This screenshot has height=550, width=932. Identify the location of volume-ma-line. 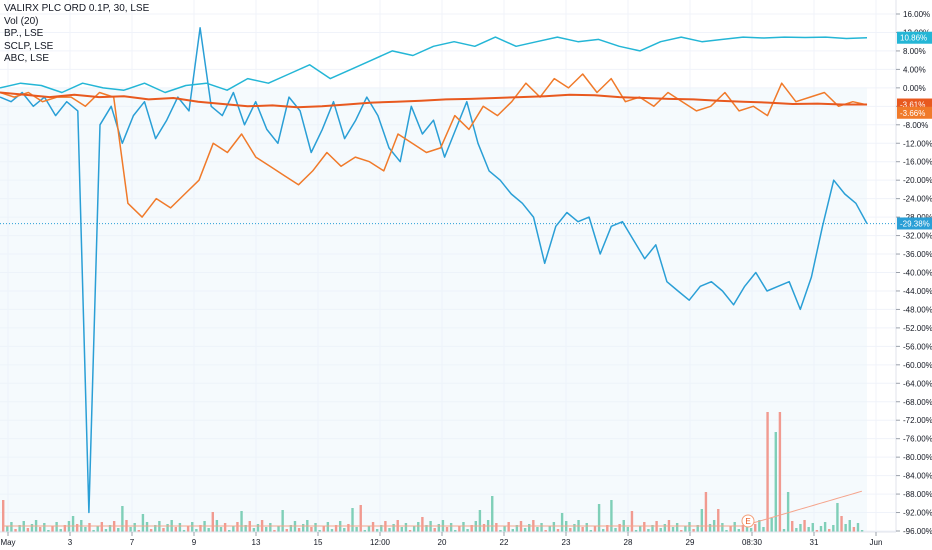
(433, 508).